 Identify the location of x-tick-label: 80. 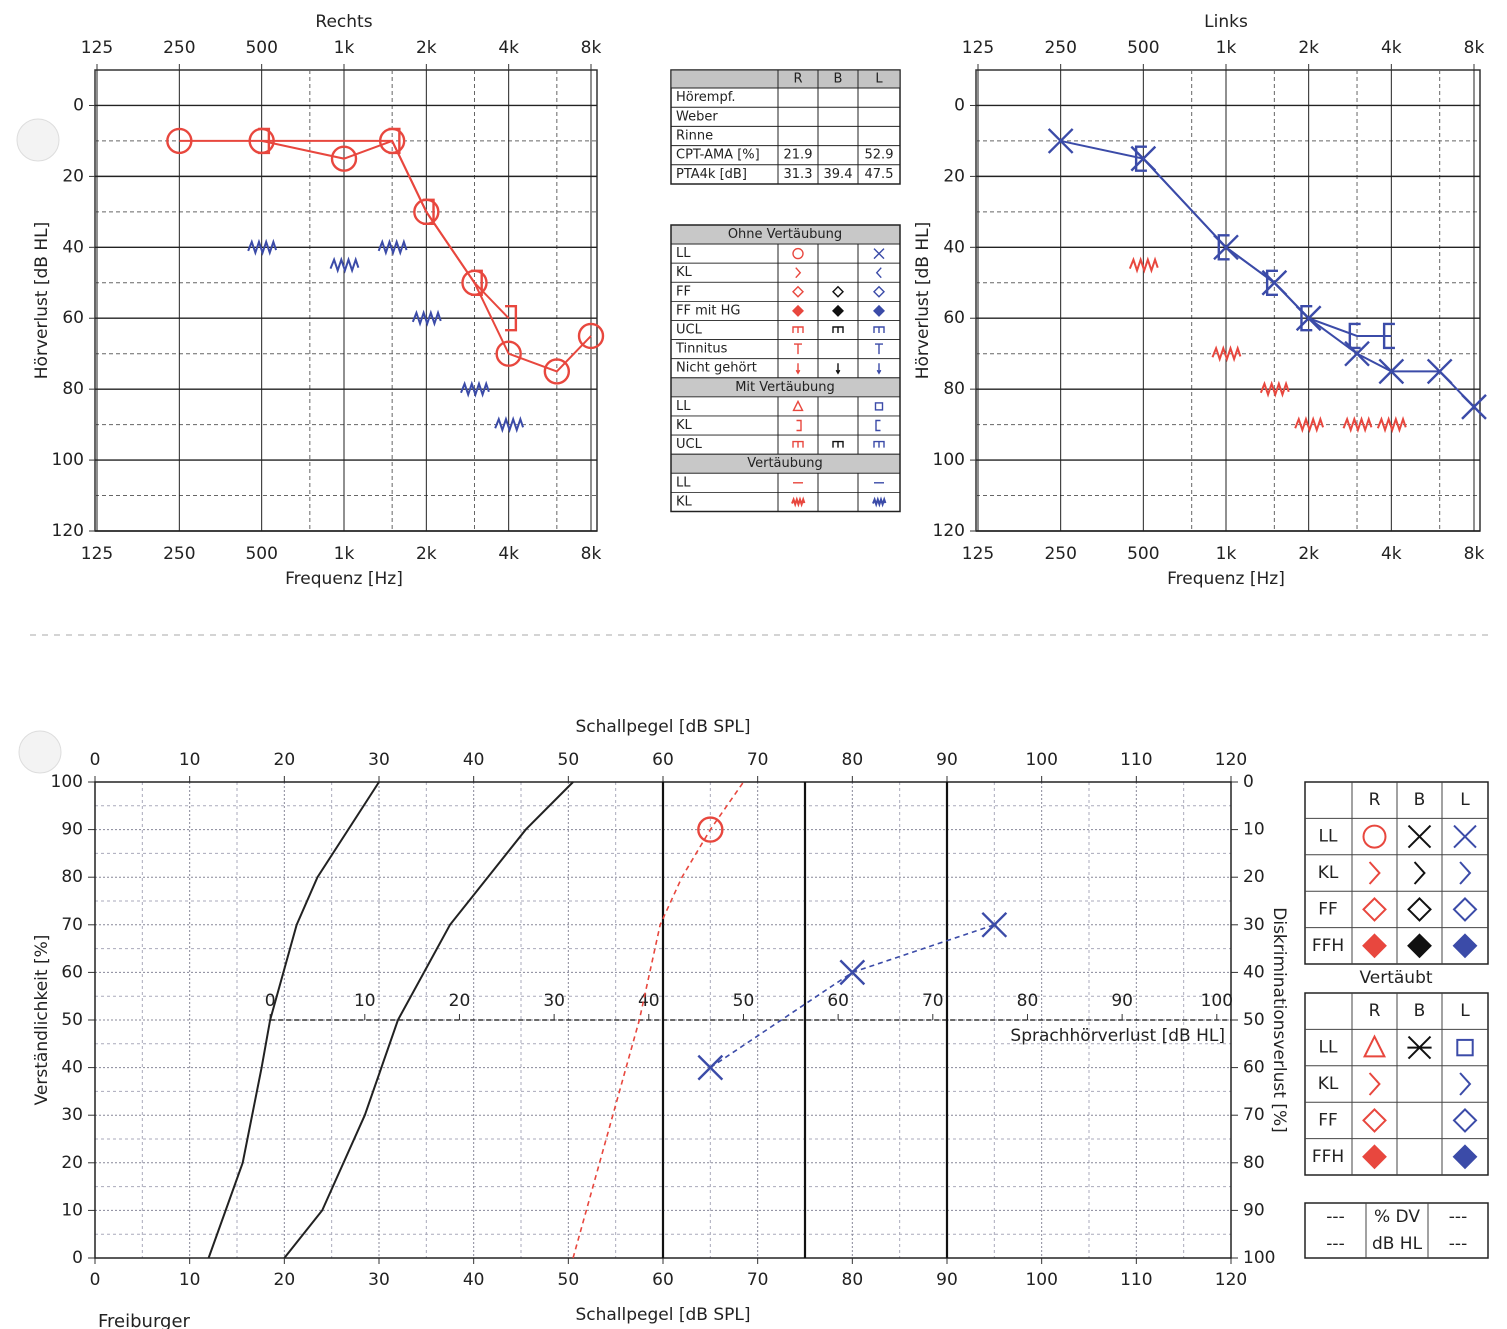
(853, 760).